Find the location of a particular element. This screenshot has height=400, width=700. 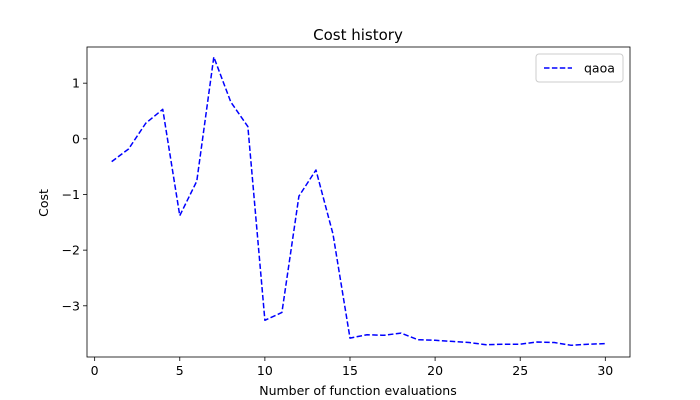

x-tick-label-10: 10 is located at coordinates (265, 370).